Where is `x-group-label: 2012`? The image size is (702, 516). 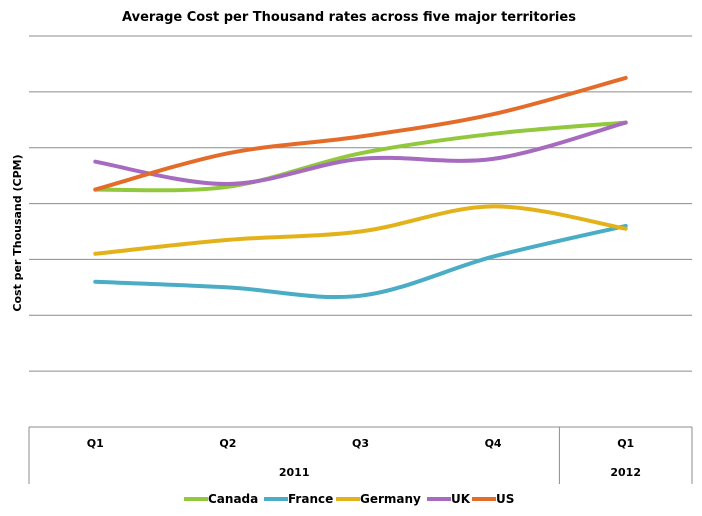
x-group-label: 2012 is located at coordinates (625, 472).